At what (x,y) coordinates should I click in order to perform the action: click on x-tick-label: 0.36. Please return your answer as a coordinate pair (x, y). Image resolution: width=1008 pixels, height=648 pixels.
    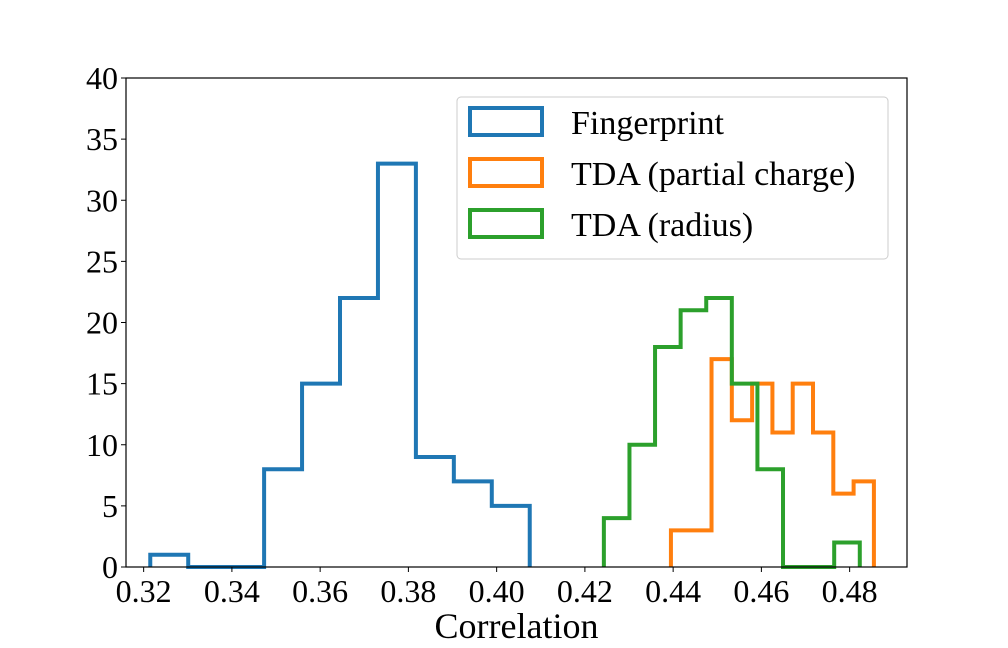
    Looking at the image, I should click on (320, 591).